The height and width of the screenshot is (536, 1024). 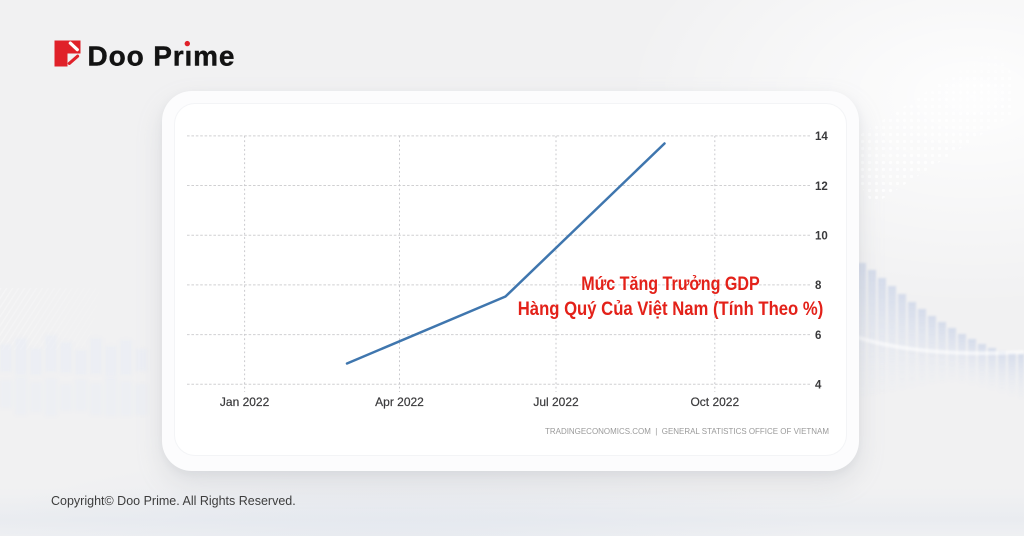 What do you see at coordinates (556, 402) in the screenshot?
I see `svg-text: Jul 2022` at bounding box center [556, 402].